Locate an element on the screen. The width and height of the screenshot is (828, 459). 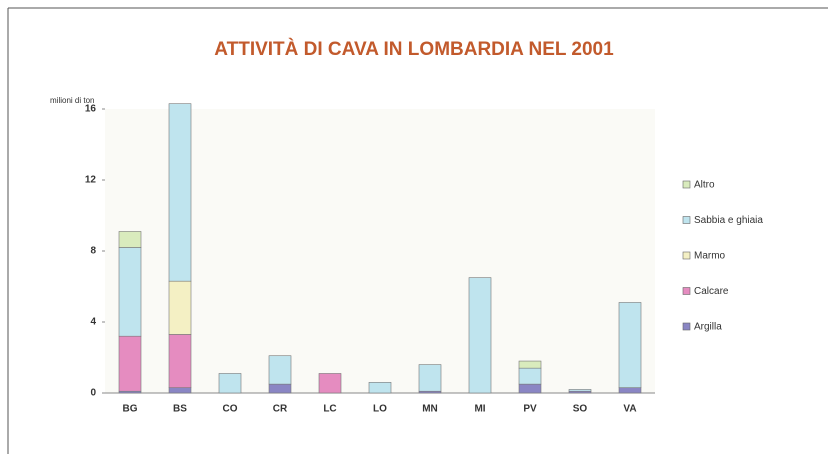
legend-label: Argilla is located at coordinates (708, 327).